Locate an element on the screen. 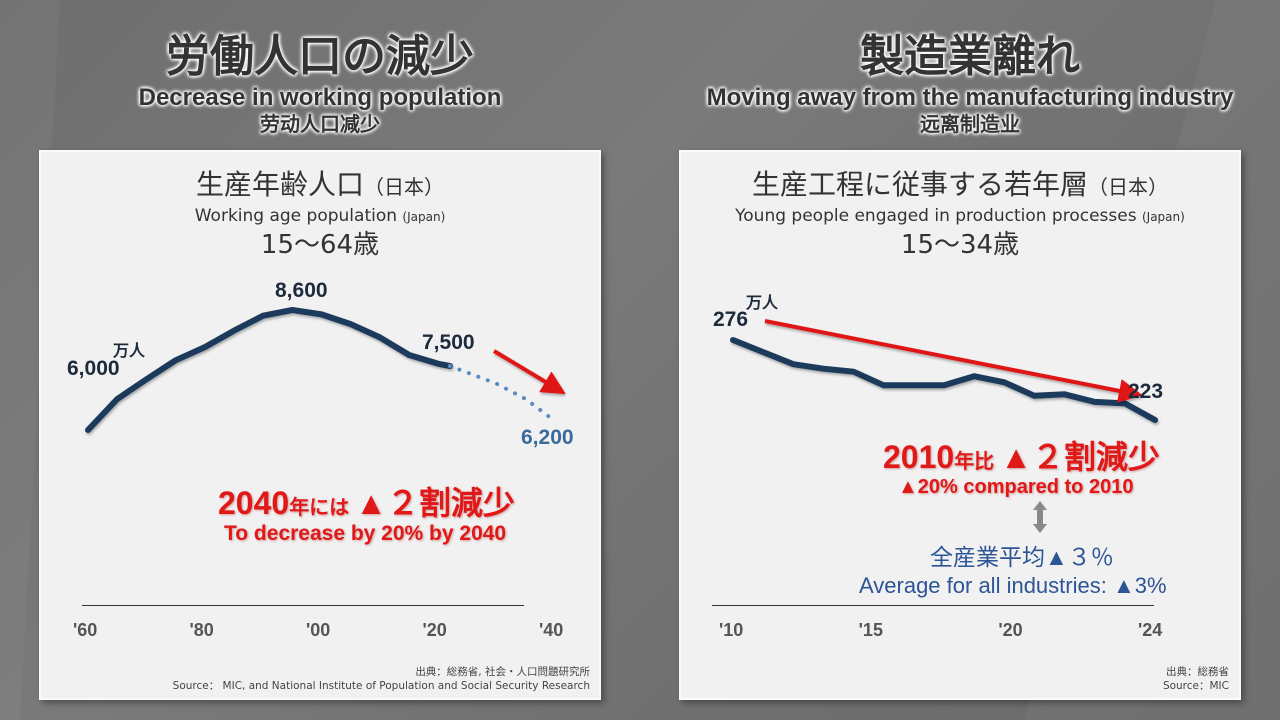  left-panel-subtitle-suffix: (Japan) is located at coordinates (424, 217).